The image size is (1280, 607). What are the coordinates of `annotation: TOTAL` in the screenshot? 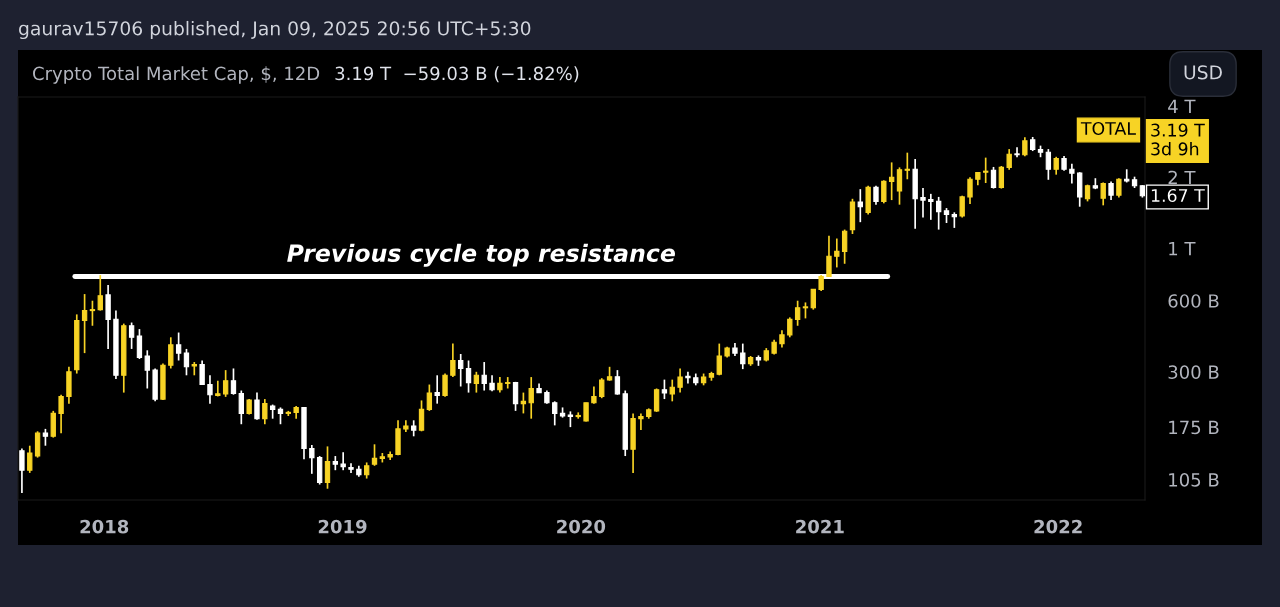 It's located at (1108, 128).